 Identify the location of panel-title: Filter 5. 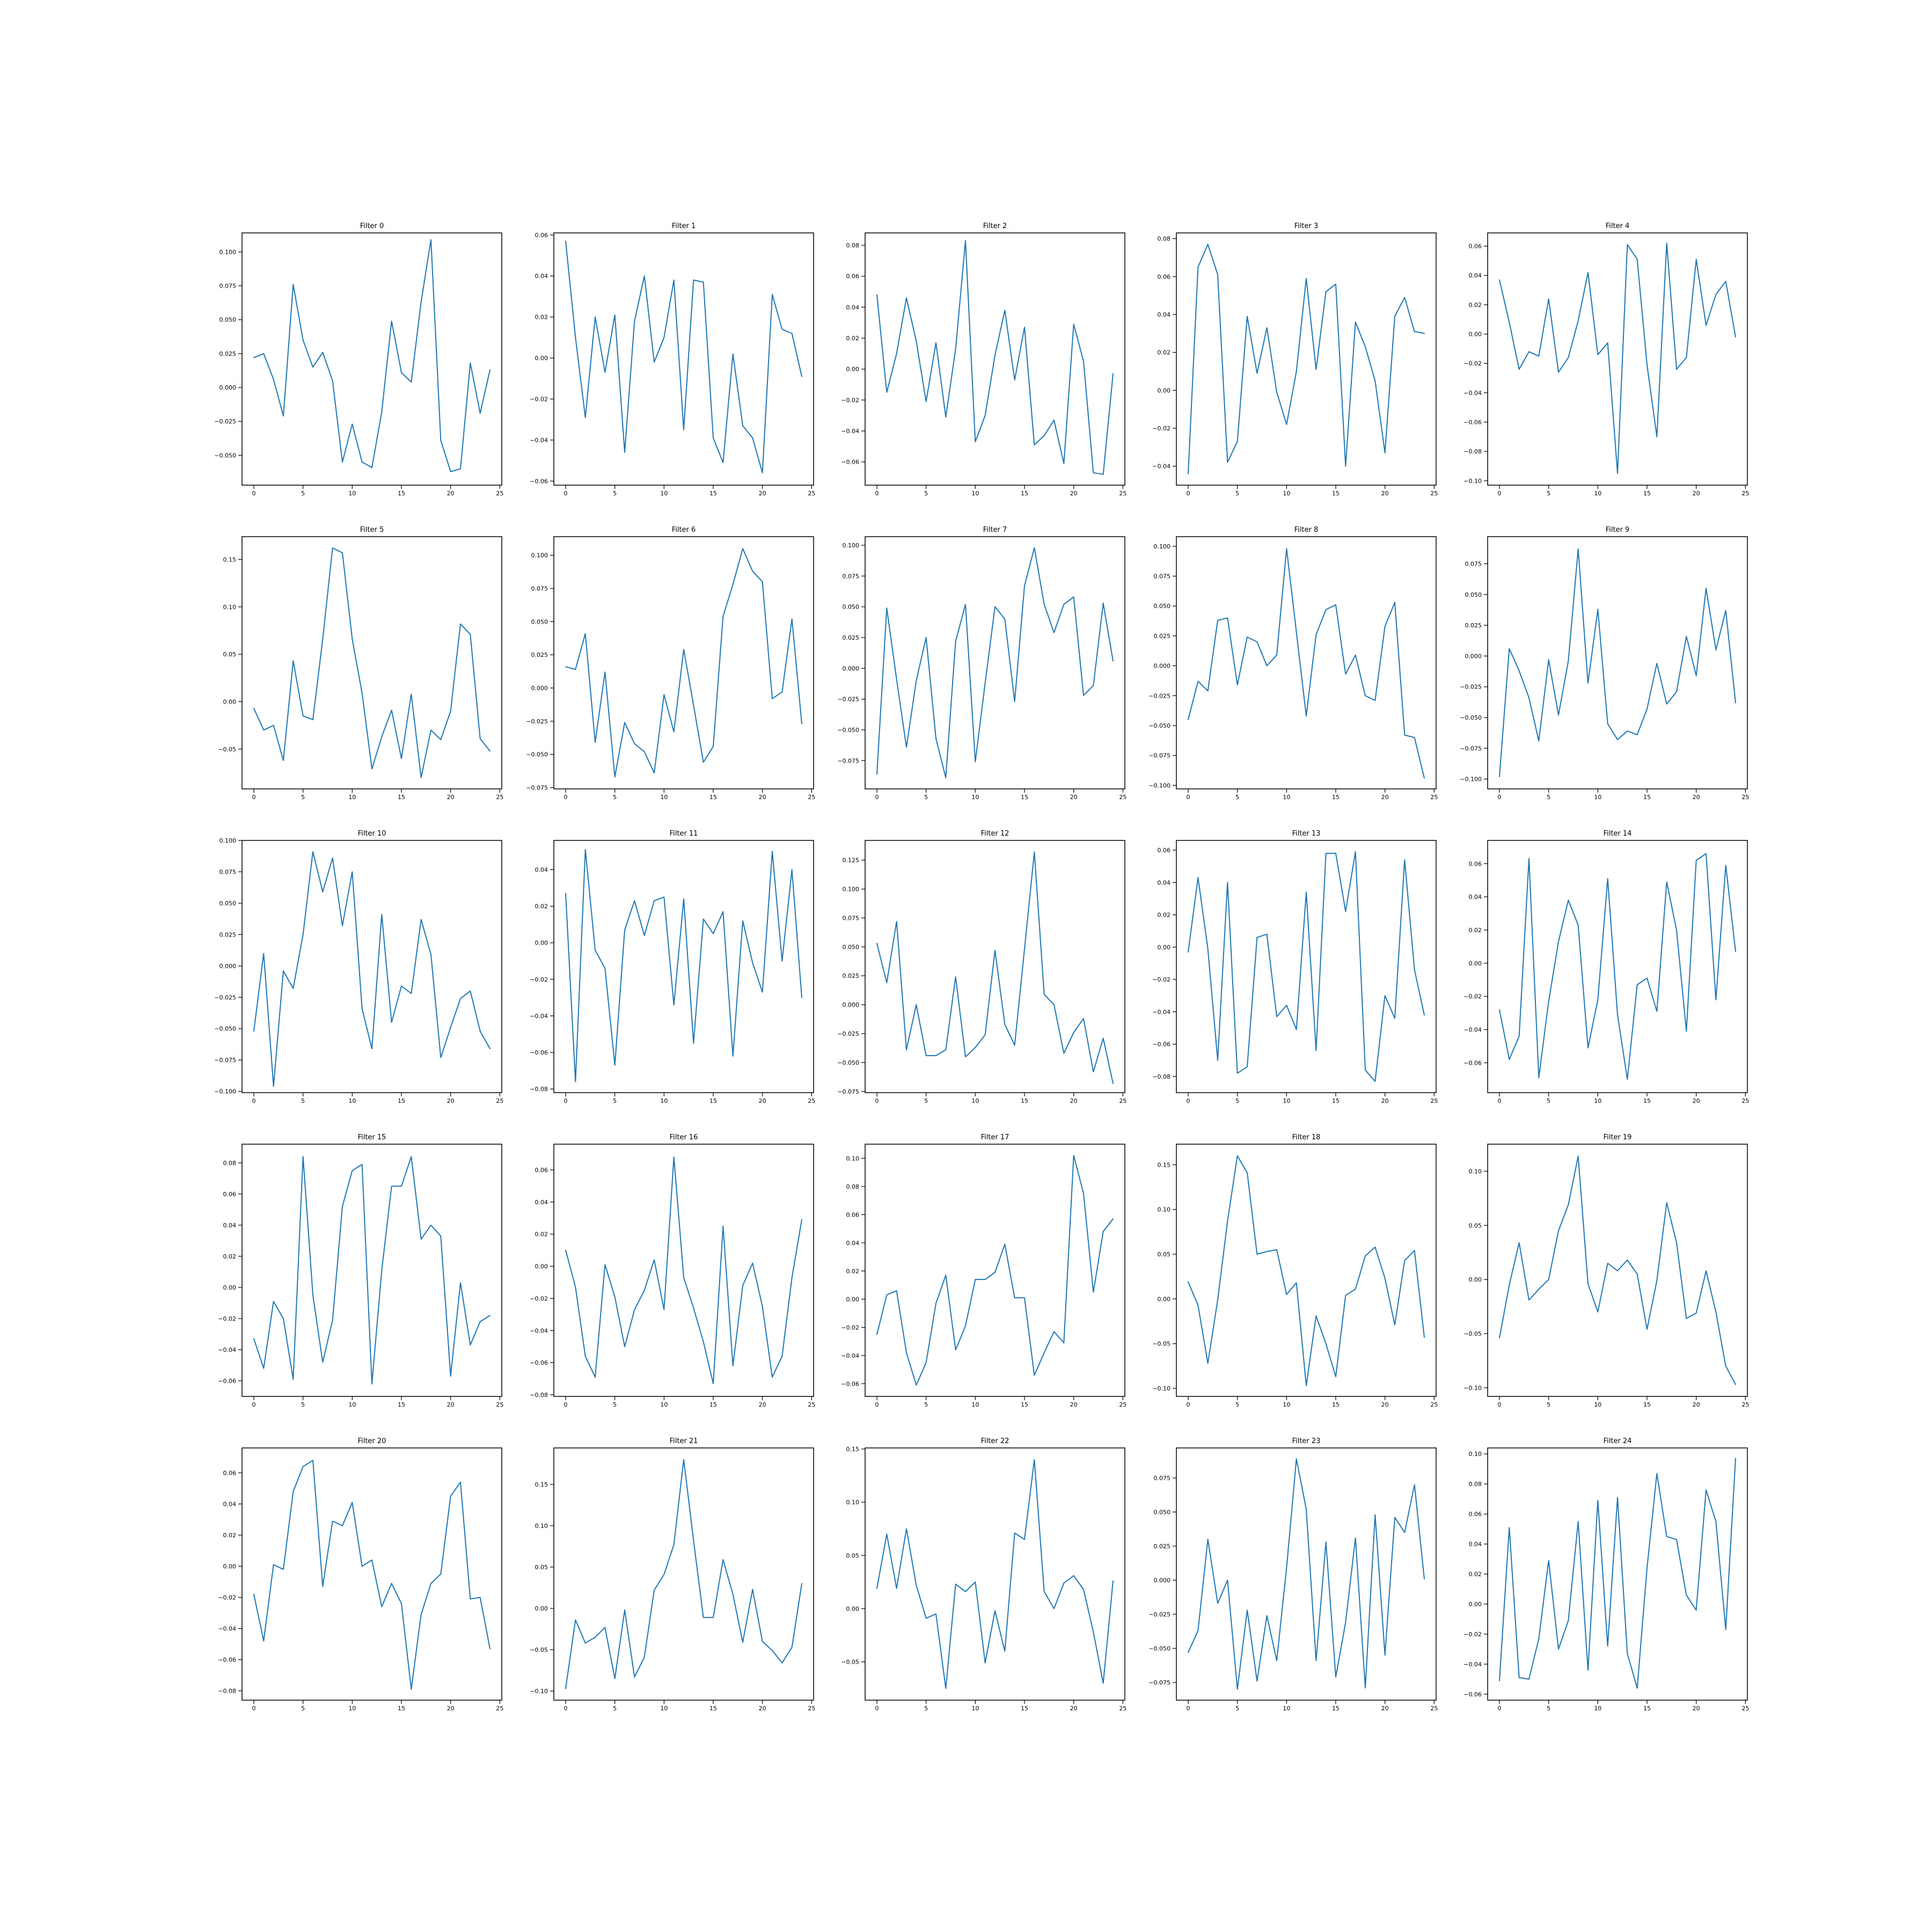
(372, 530).